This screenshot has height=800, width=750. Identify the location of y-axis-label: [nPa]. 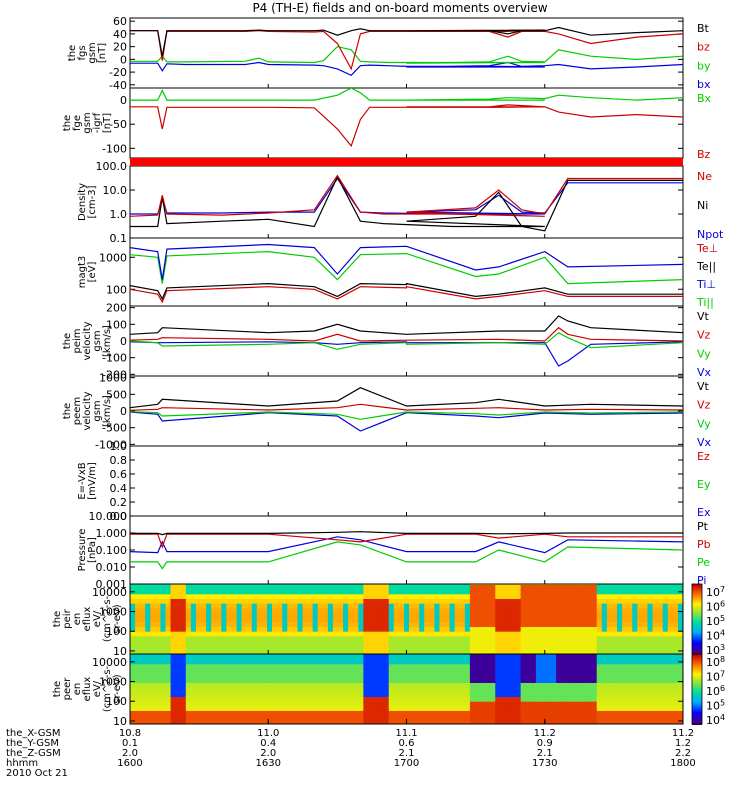
(92, 550).